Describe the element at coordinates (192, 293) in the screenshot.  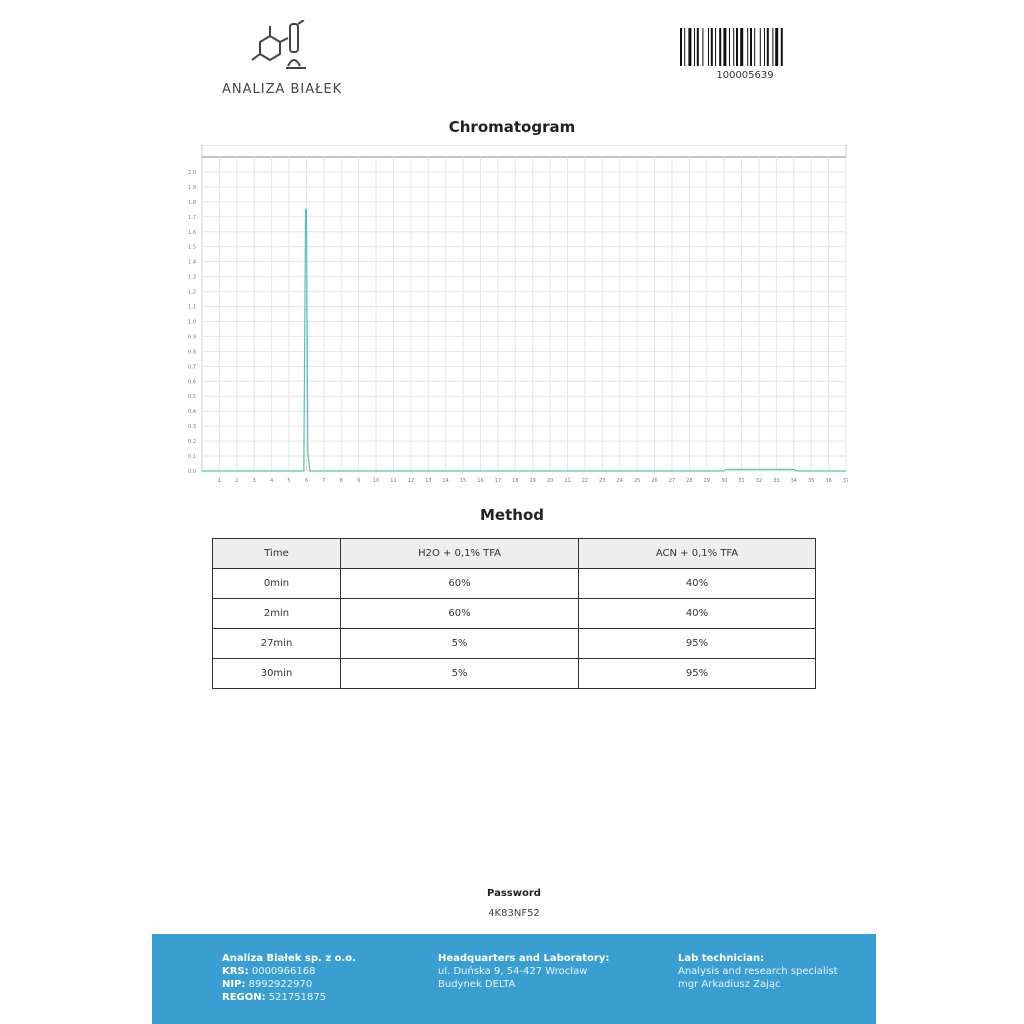
I see `y-tick-label: 1.2` at that location.